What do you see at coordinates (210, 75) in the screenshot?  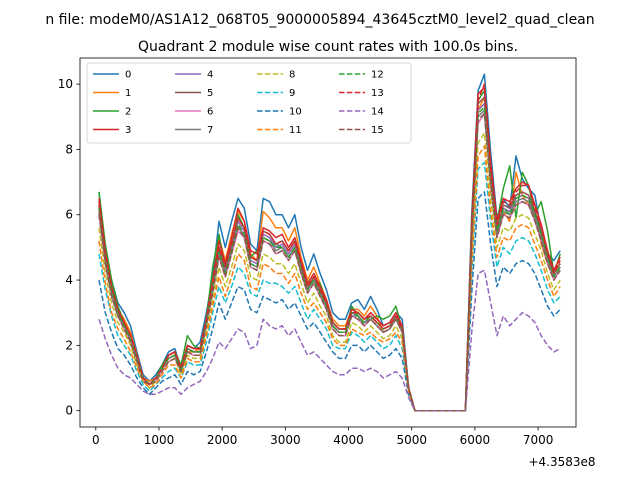 I see `legend-label: 4` at bounding box center [210, 75].